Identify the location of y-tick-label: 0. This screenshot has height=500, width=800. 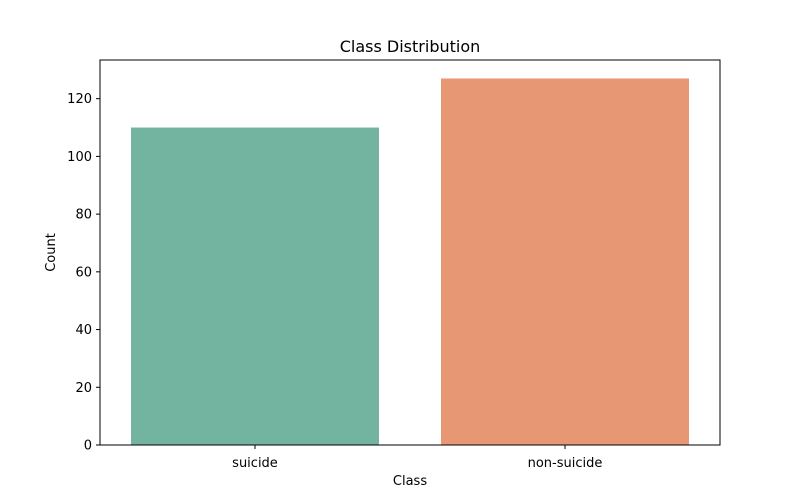
(88, 446).